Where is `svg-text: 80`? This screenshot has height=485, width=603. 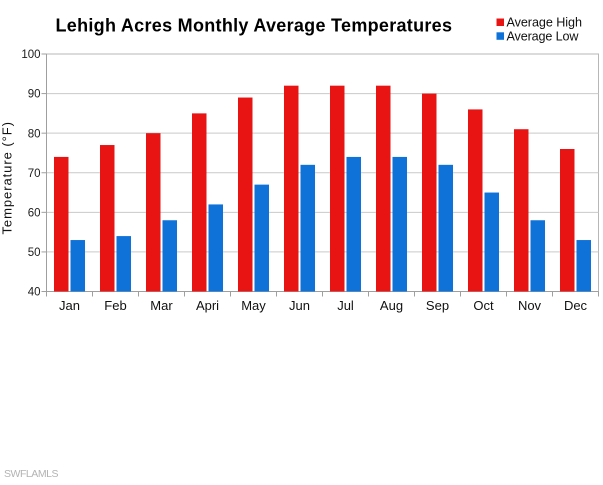
svg-text: 80 is located at coordinates (34, 134).